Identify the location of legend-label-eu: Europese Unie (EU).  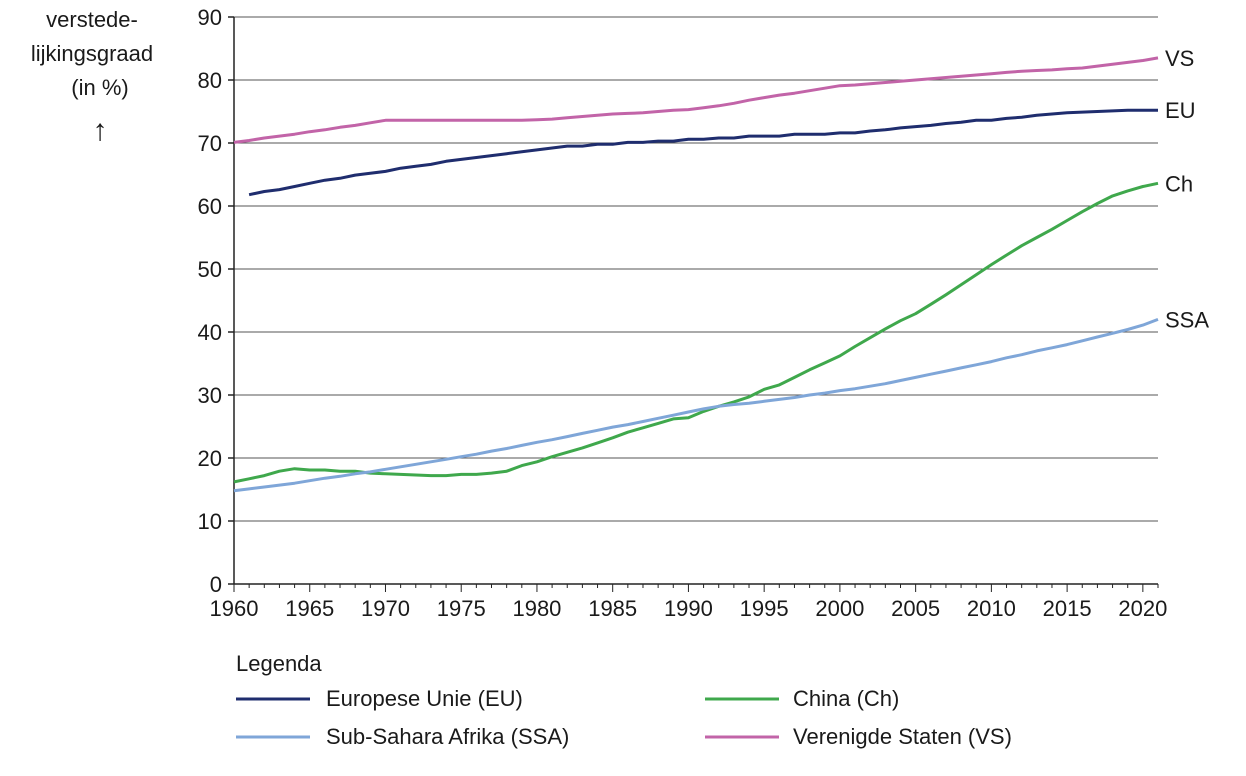
(424, 698).